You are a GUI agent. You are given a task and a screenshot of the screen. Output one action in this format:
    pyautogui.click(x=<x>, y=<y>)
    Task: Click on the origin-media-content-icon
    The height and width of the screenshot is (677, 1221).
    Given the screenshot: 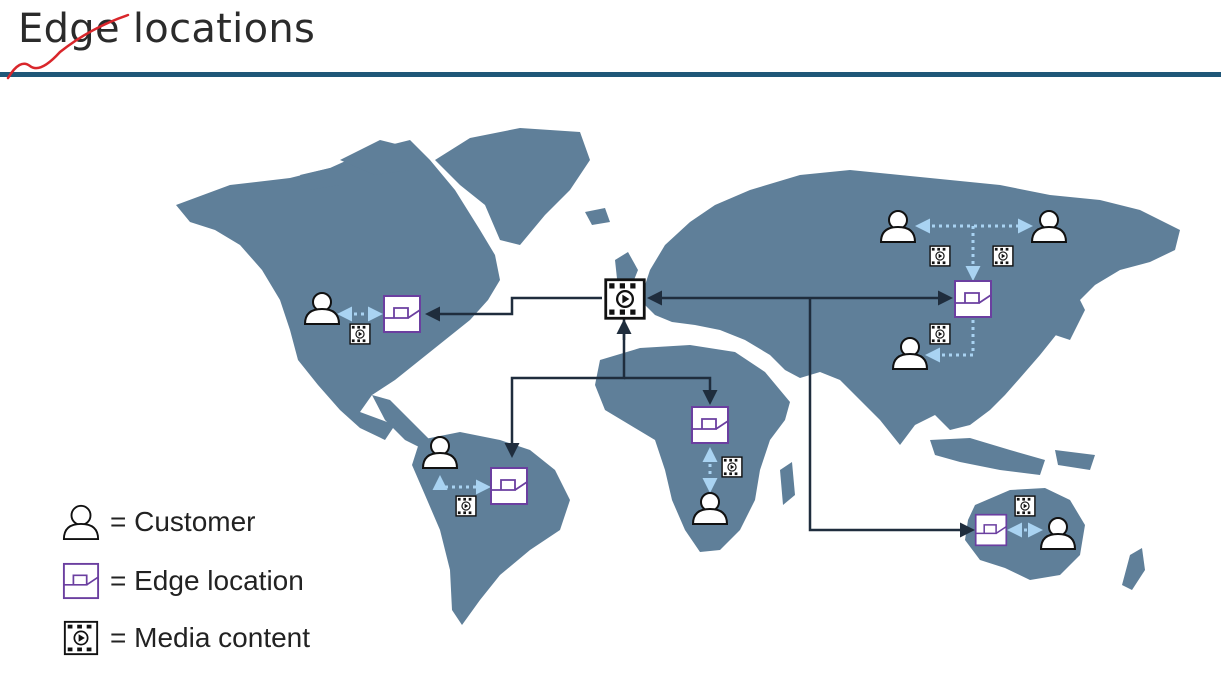 What is the action you would take?
    pyautogui.click(x=625, y=299)
    